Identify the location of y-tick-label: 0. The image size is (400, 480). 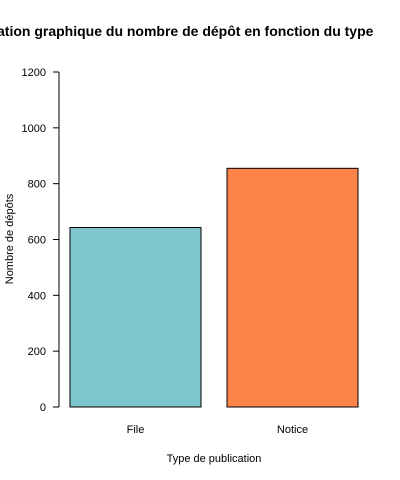
(43, 408).